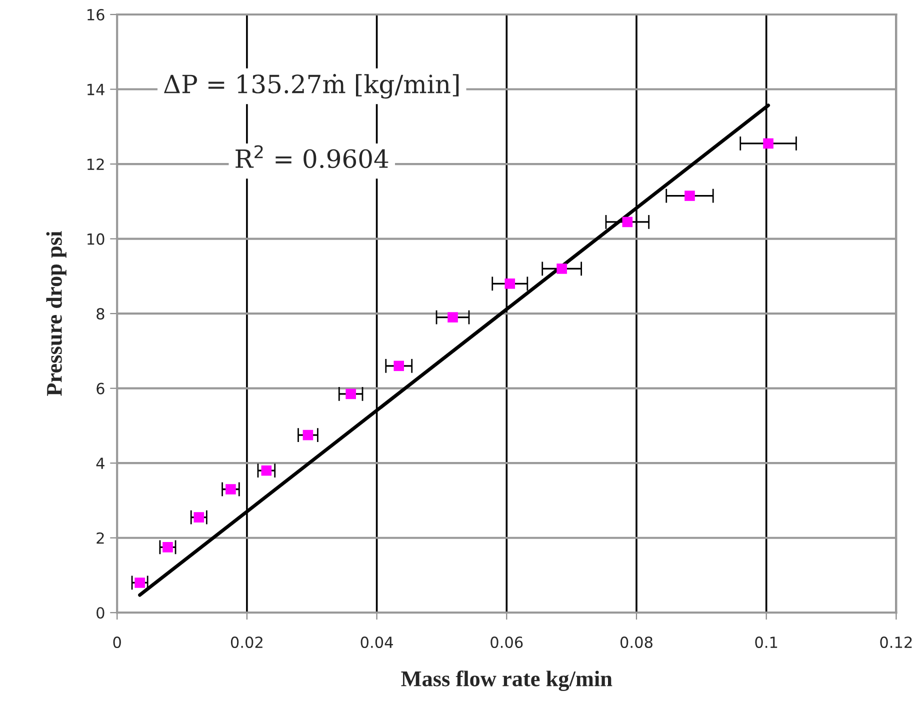  What do you see at coordinates (100, 388) in the screenshot?
I see `y-tick-label: 6` at bounding box center [100, 388].